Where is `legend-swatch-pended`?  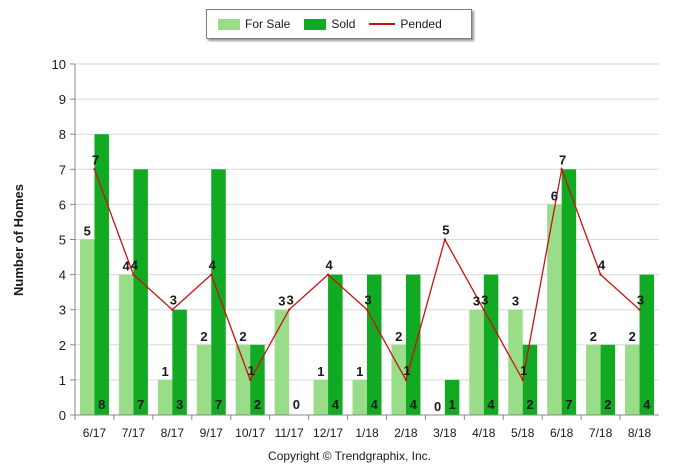
legend-swatch-pended is located at coordinates (382, 24).